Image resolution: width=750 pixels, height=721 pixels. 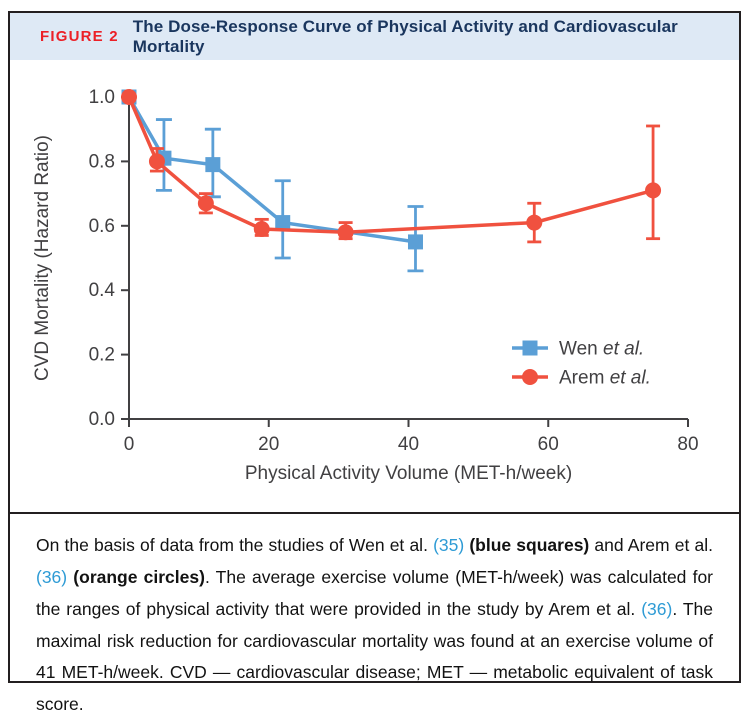 I want to click on x-tick-label: 60, so click(x=548, y=444).